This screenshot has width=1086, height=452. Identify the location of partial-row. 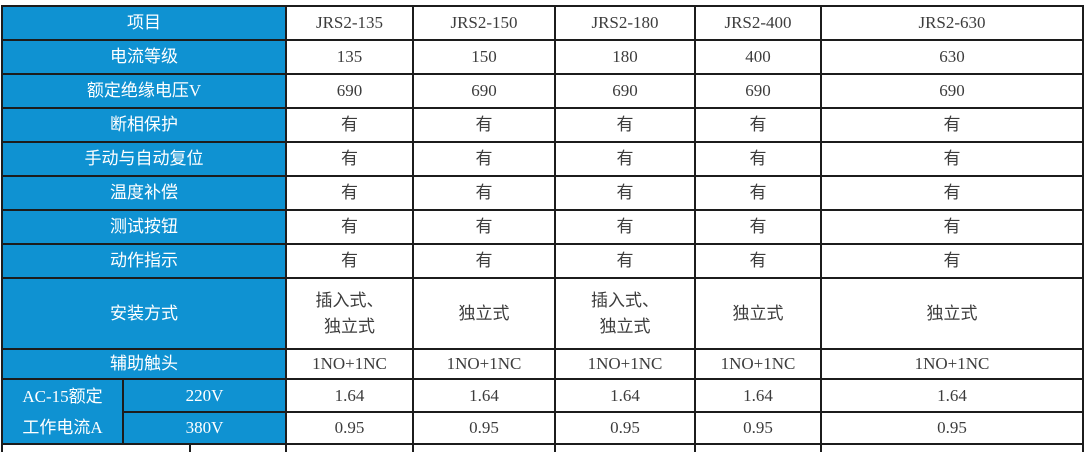
(543, 448).